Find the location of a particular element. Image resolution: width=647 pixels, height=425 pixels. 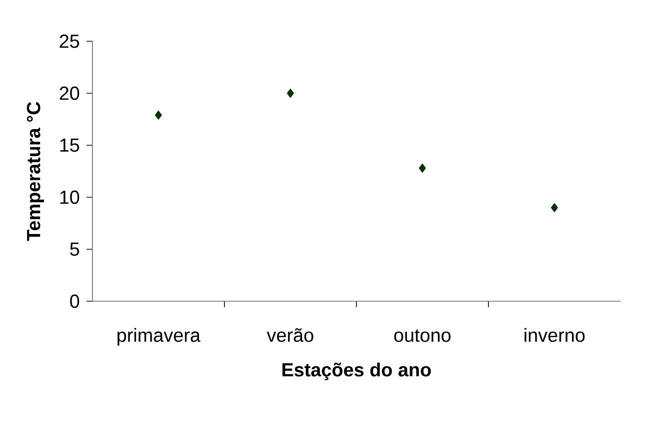

x-axis-title: Estações do ano is located at coordinates (356, 371).